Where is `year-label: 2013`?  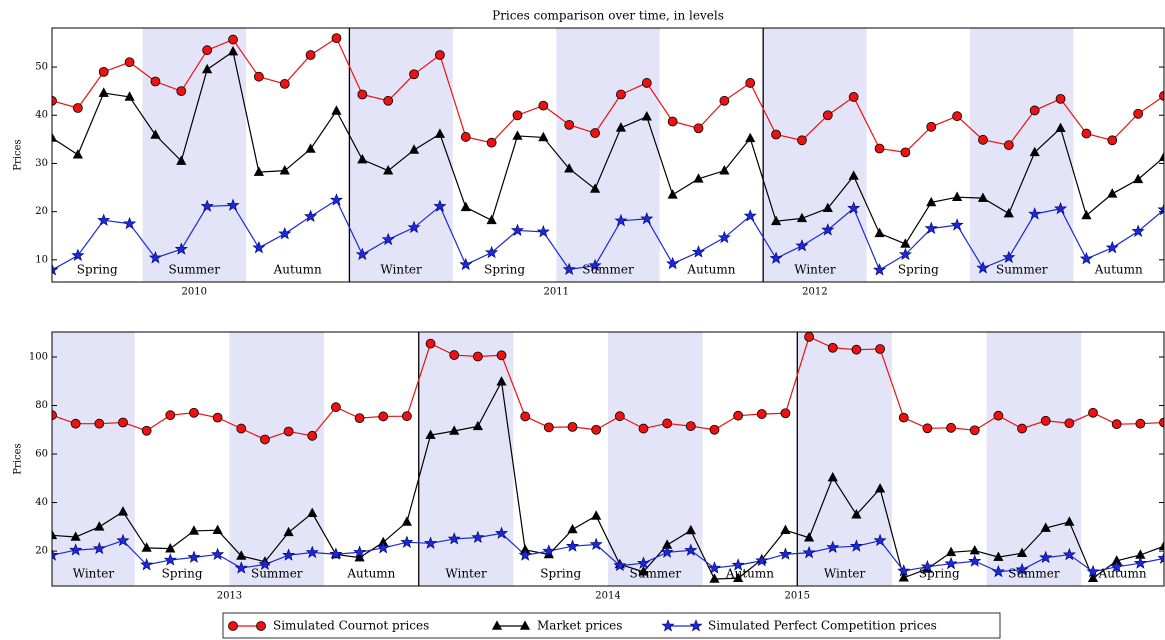
year-label: 2013 is located at coordinates (229, 596).